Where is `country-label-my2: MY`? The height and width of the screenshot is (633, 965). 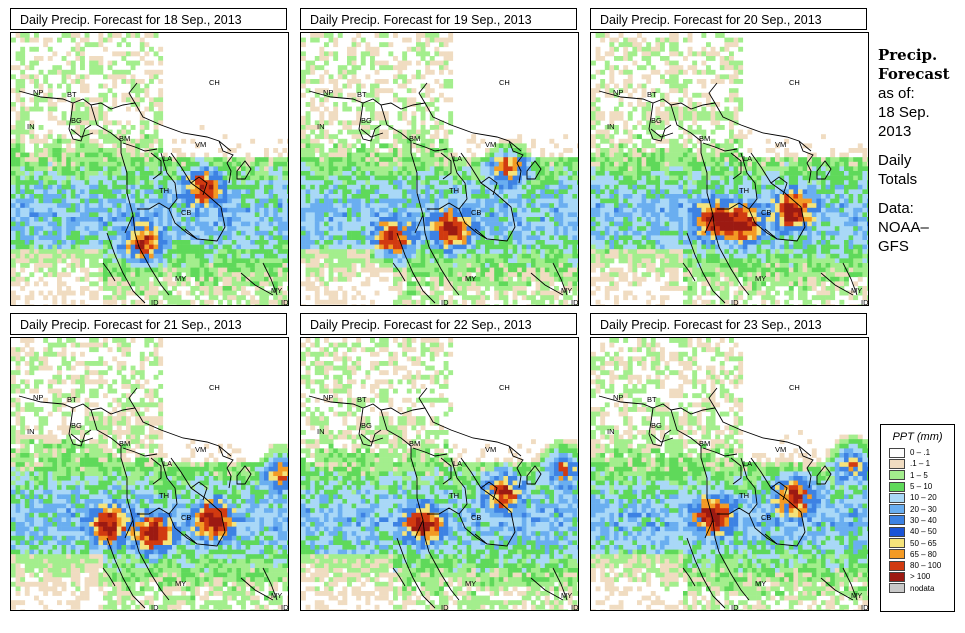
country-label-my2: MY is located at coordinates (276, 290).